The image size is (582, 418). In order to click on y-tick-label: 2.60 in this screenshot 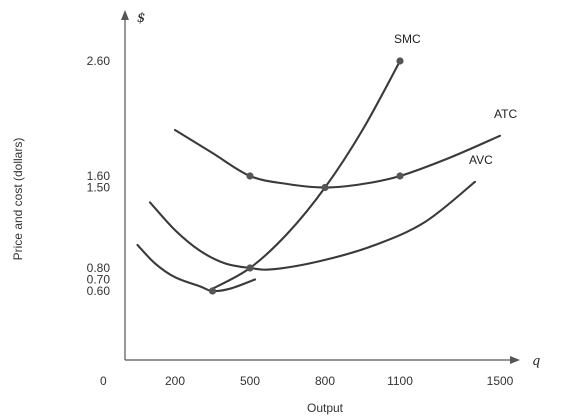, I will do `click(99, 61)`.